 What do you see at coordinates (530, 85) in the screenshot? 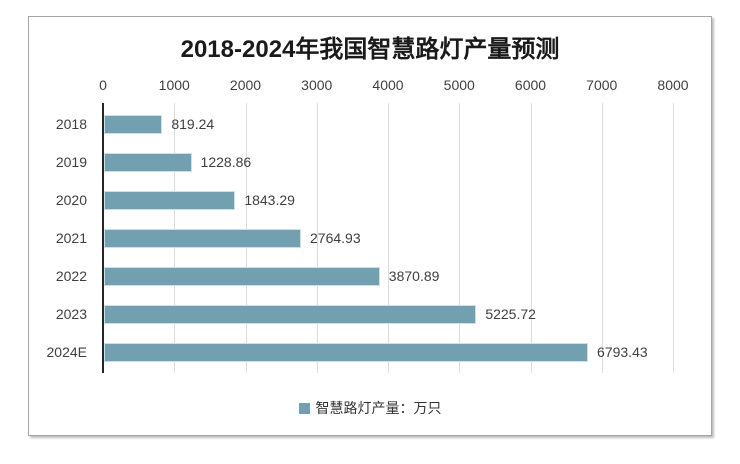
I see `x-axis-tick-label: 6000` at bounding box center [530, 85].